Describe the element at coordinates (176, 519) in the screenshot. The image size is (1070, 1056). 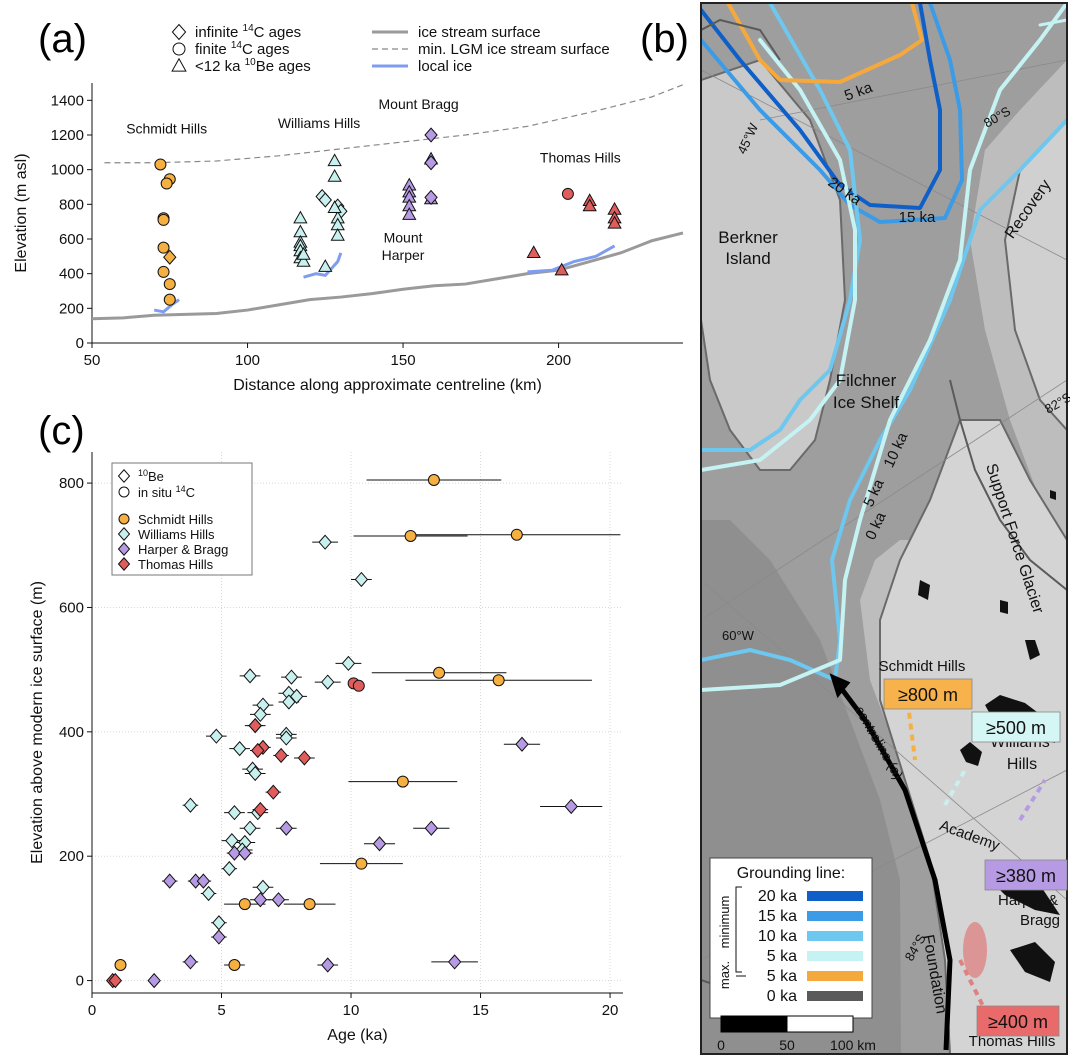
I see `legend-site-label: Schmidt Hills` at that location.